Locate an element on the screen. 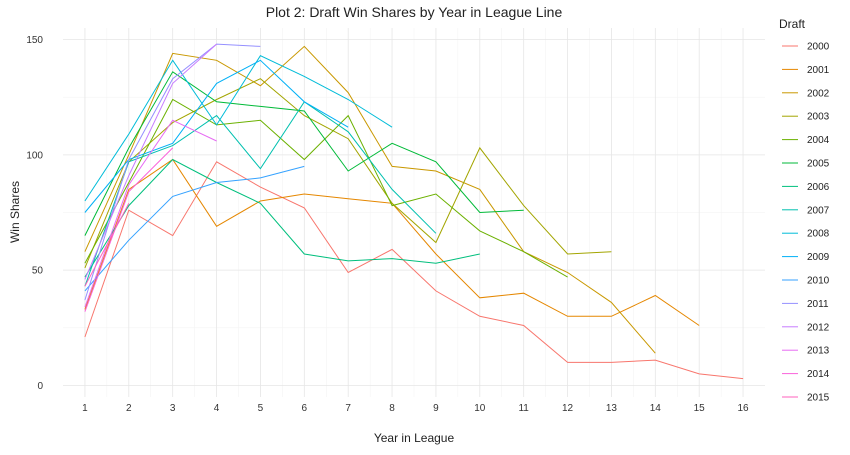  legend-item-2007: 2007 is located at coordinates (806, 210).